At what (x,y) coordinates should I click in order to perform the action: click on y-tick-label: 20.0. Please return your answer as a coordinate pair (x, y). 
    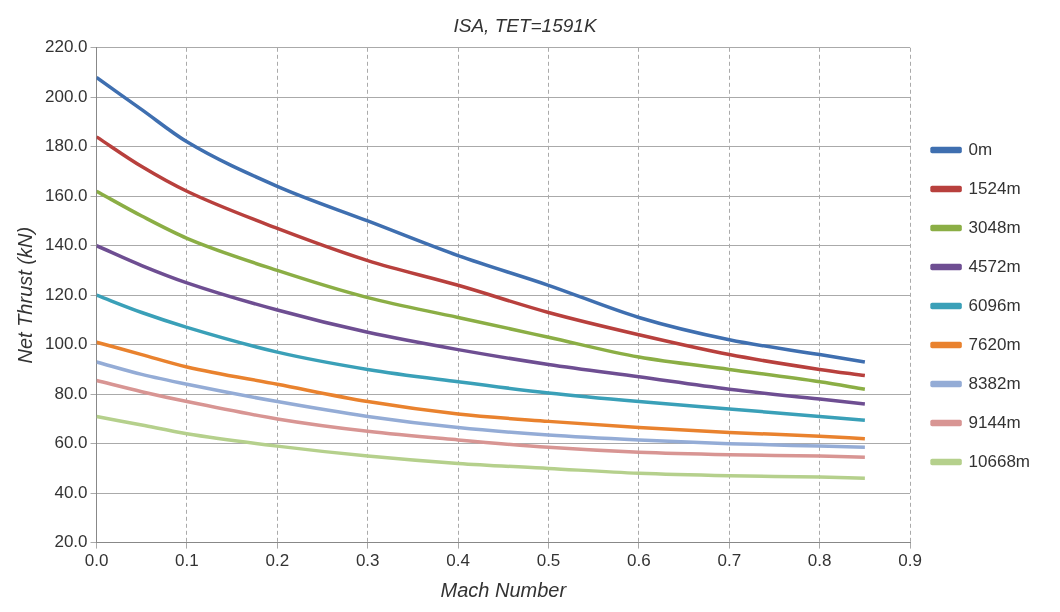
    Looking at the image, I should click on (71, 542).